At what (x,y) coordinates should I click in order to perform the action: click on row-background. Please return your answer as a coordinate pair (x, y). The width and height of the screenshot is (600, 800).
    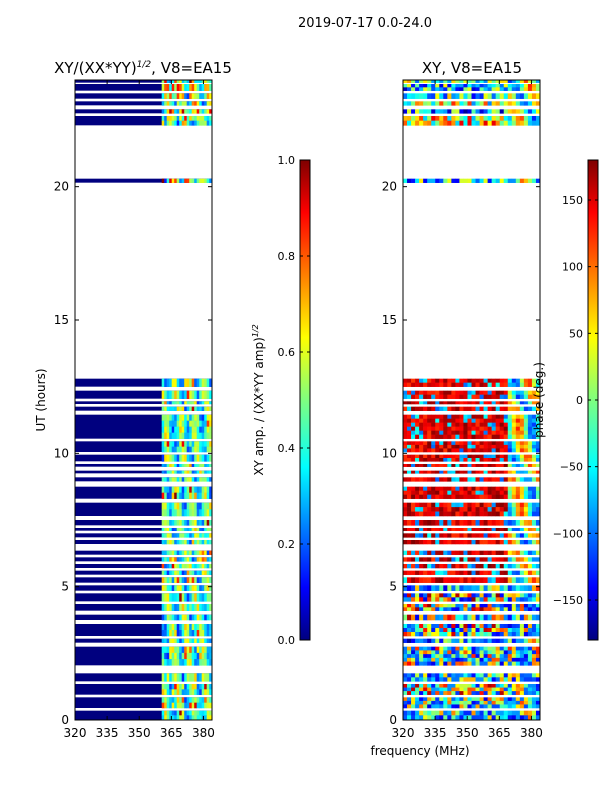
    Looking at the image, I should click on (143, 597).